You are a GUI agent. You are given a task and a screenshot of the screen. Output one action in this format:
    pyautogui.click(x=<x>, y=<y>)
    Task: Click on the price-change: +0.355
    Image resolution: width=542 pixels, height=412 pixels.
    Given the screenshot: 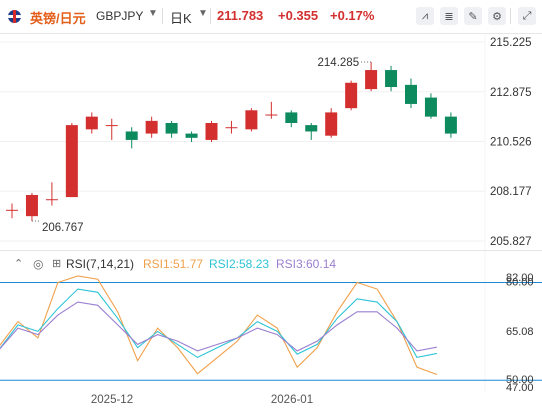 What is the action you would take?
    pyautogui.click(x=298, y=15)
    